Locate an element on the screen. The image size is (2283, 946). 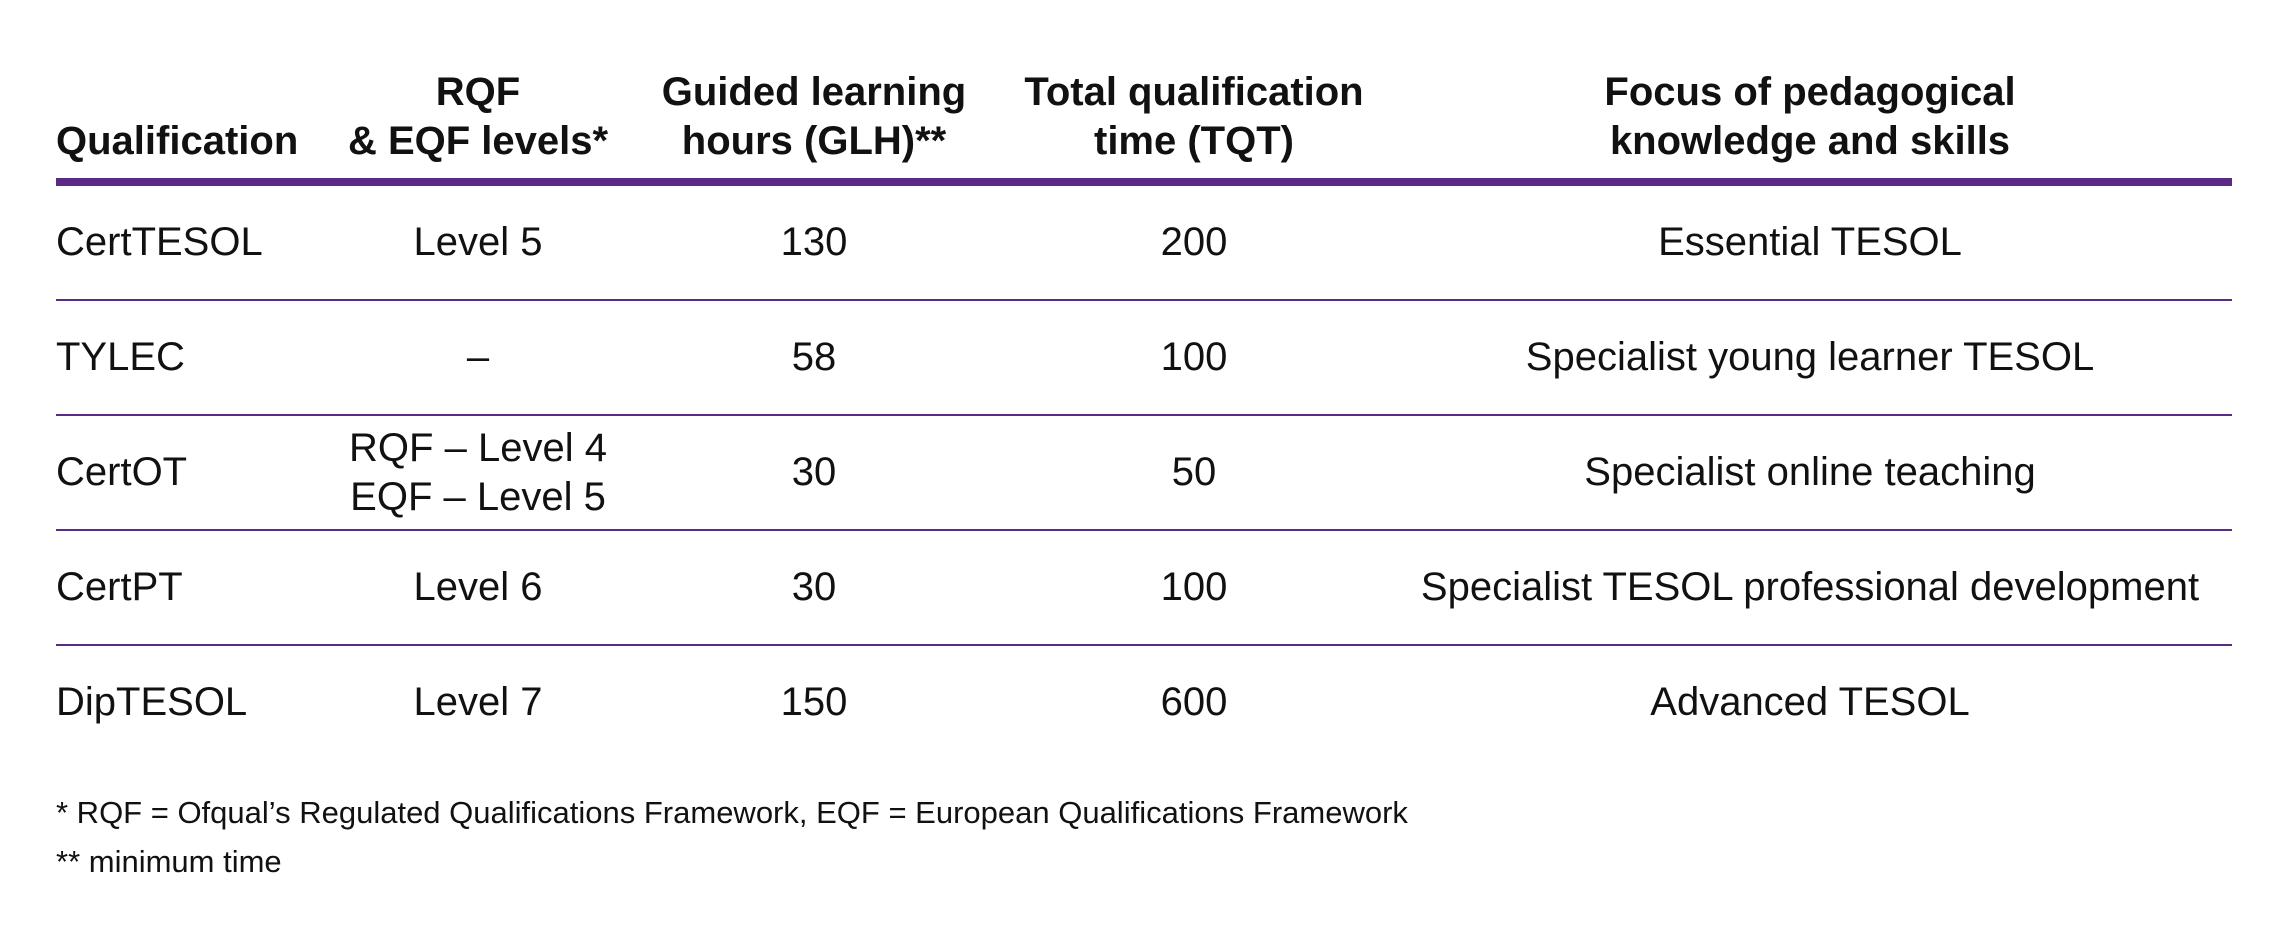
header-glh: Guided learning hours (GLH)** is located at coordinates (814, 127).